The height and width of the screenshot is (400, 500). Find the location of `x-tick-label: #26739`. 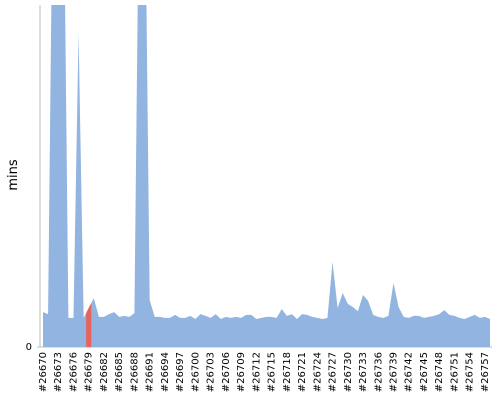

x-tick-label: #26739 is located at coordinates (393, 372).